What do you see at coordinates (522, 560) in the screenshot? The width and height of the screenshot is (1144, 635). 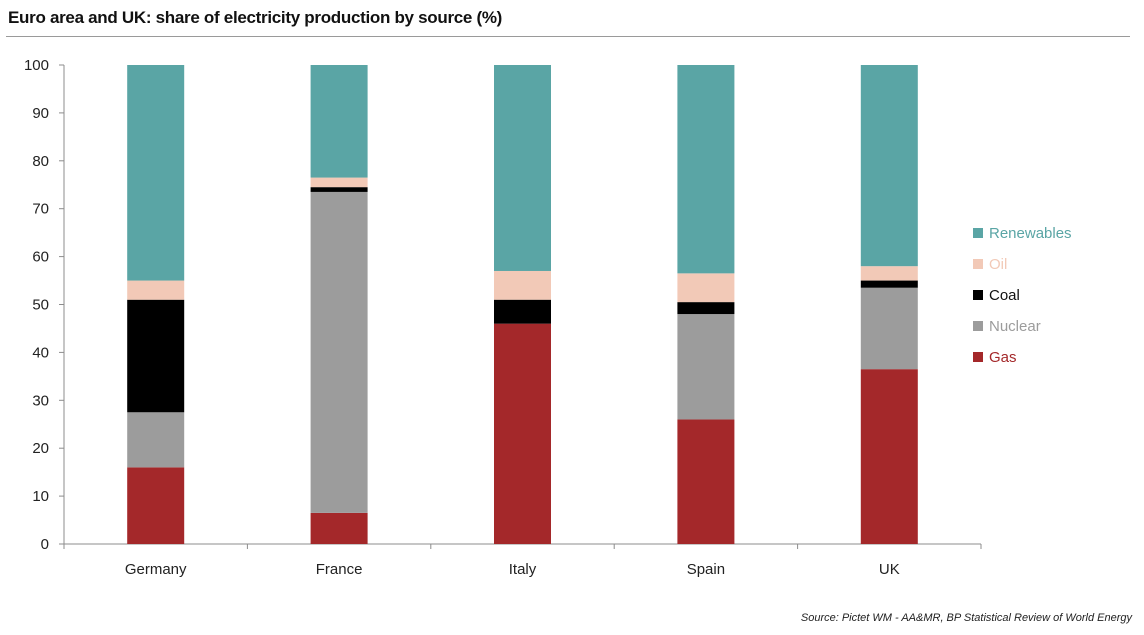 I see `x-axis: Germany France Italy Spain UK` at bounding box center [522, 560].